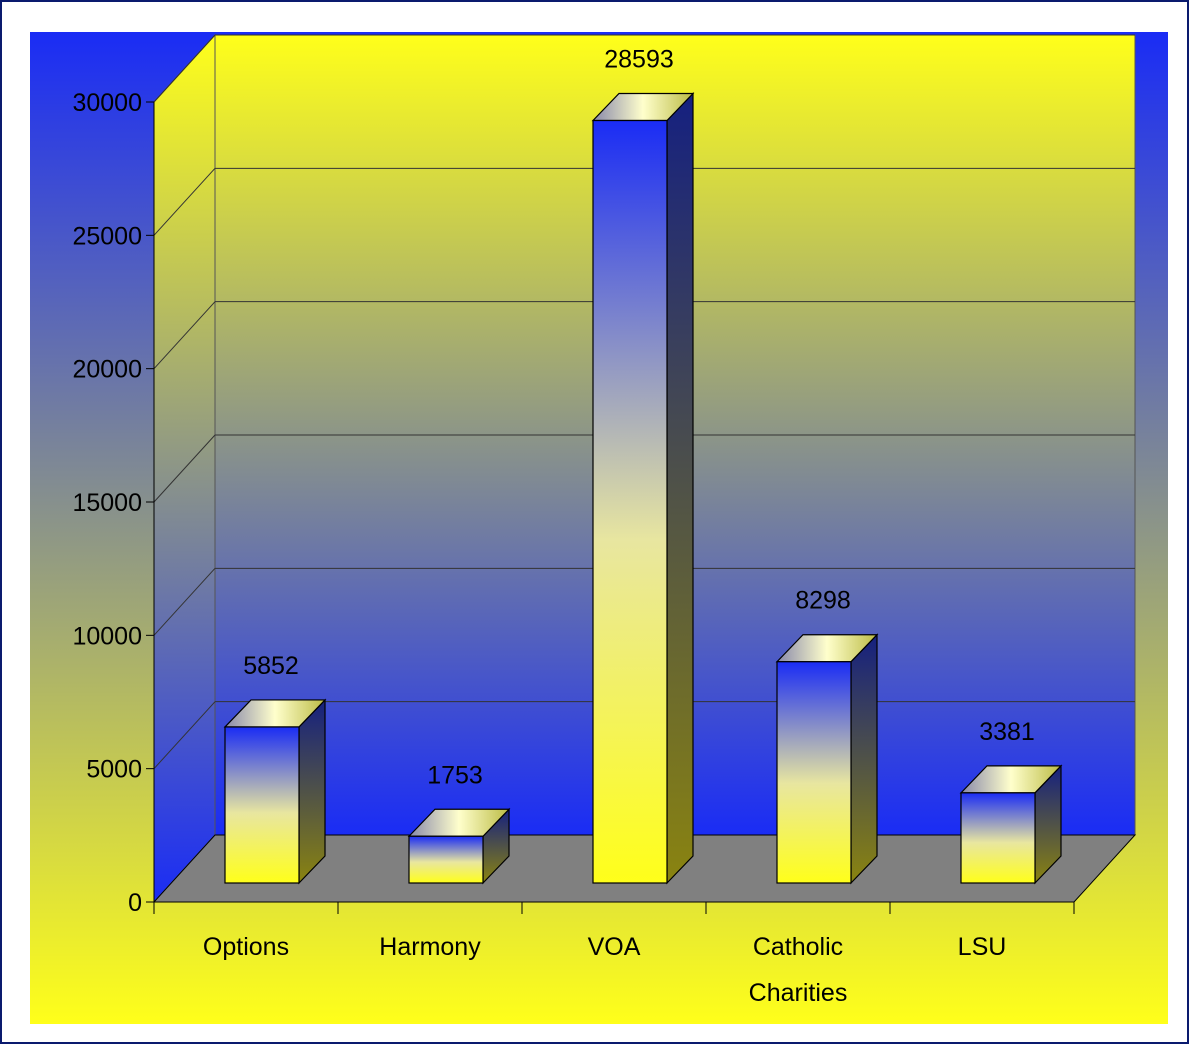 This screenshot has height=1046, width=1189. What do you see at coordinates (982, 947) in the screenshot?
I see `x-tick-label: LSU` at bounding box center [982, 947].